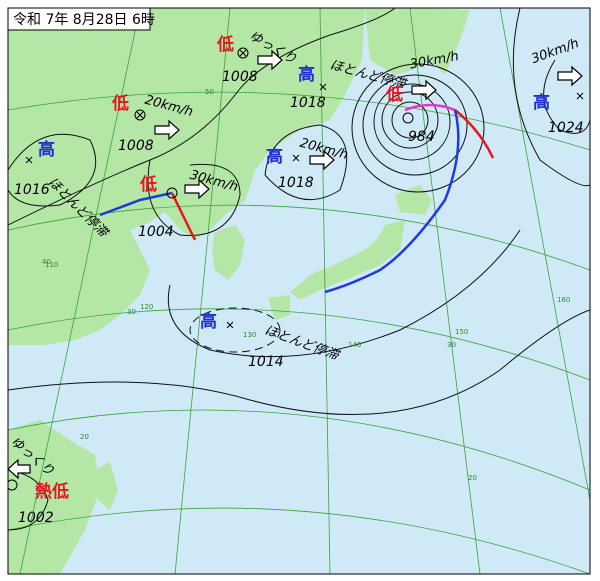  What do you see at coordinates (52, 491) in the screenshot?
I see `system-kind: 熱低` at bounding box center [52, 491].